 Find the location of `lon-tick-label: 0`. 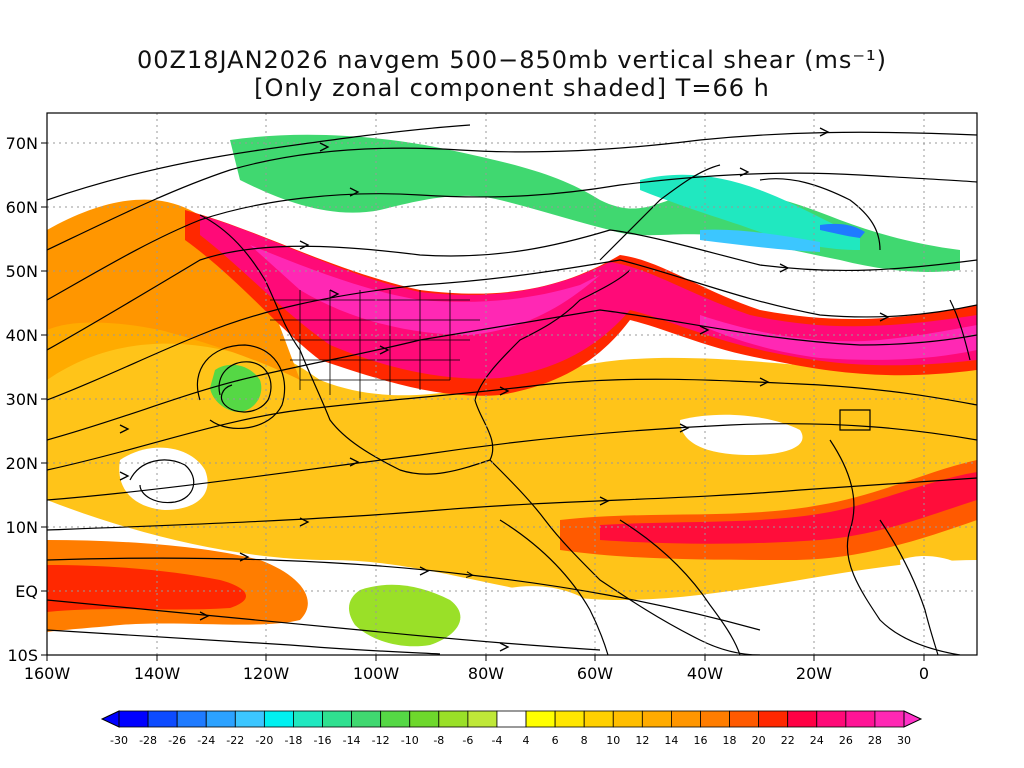

lon-tick-label: 0 is located at coordinates (924, 673).